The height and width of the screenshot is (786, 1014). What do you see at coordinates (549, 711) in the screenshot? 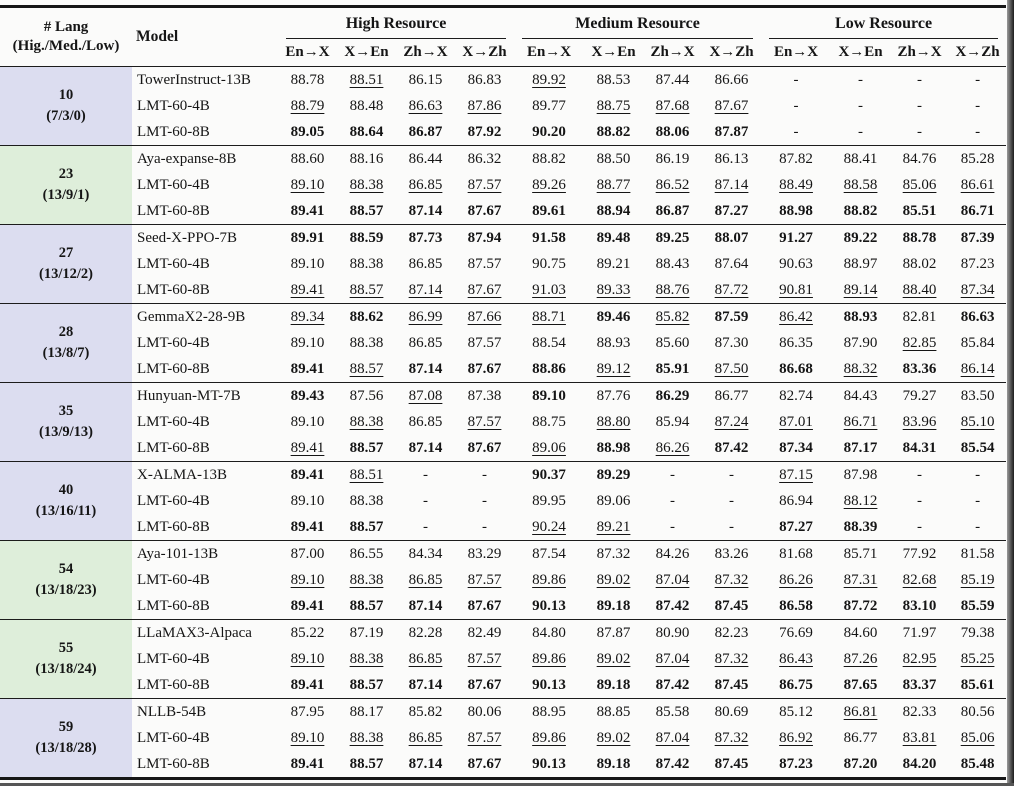
I see `score-cell: 88.95` at bounding box center [549, 711].